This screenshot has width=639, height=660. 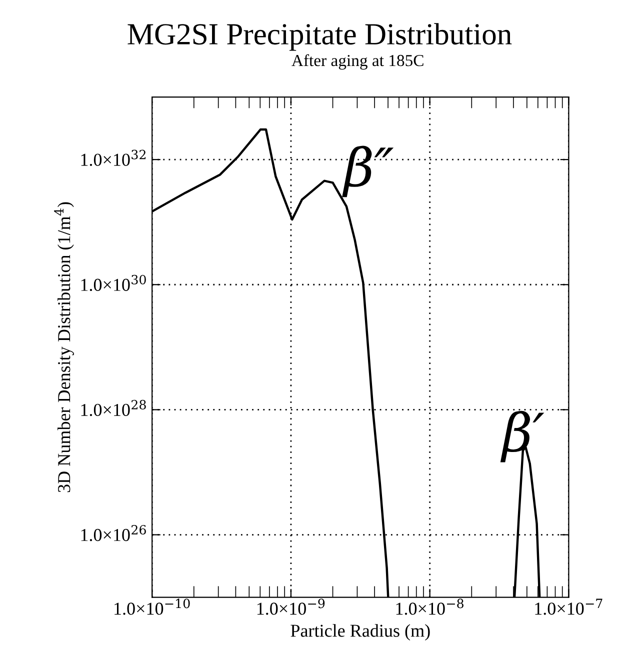 I want to click on chart-subtitle: After aging at 185C, so click(x=358, y=62).